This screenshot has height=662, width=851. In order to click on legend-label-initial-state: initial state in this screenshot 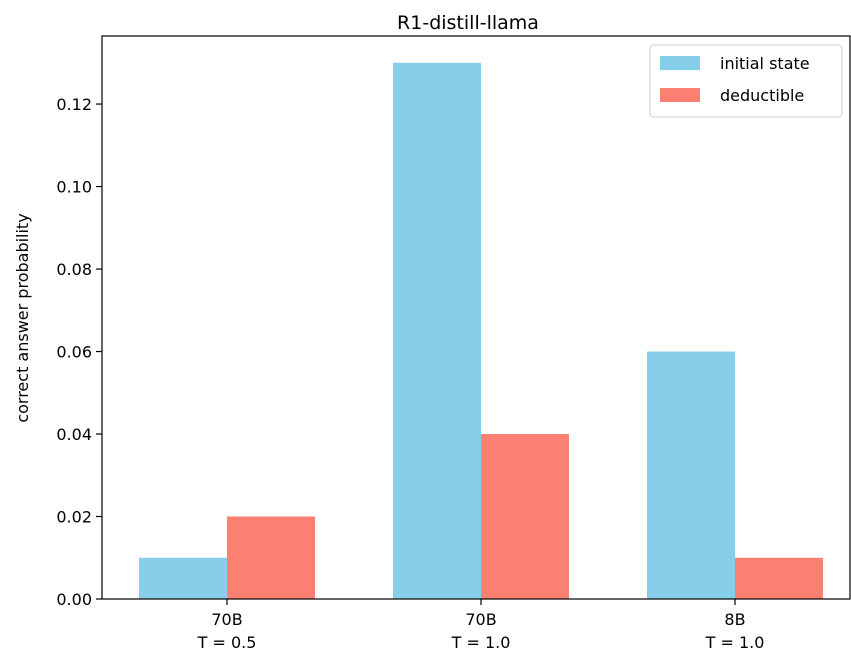, I will do `click(765, 63)`.